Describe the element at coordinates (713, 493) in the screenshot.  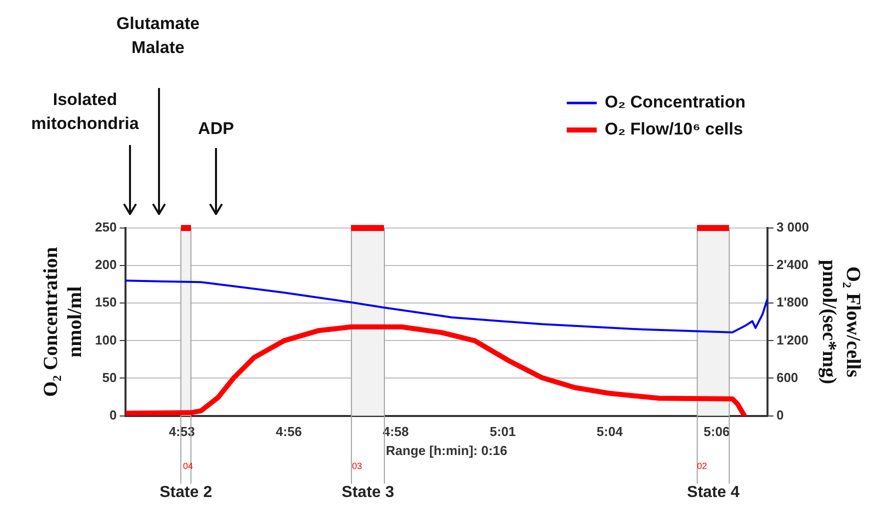
I see `band-label: State 4` at that location.